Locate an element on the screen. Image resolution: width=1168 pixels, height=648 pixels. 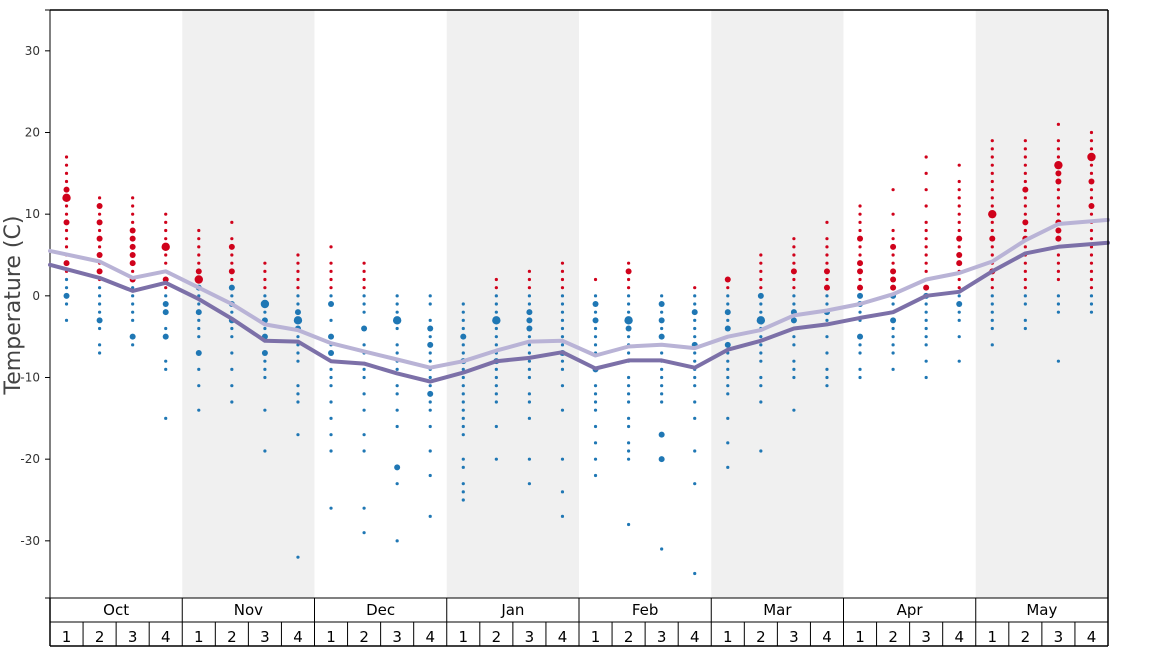
y-tick-label: -30 is located at coordinates (30, 541).